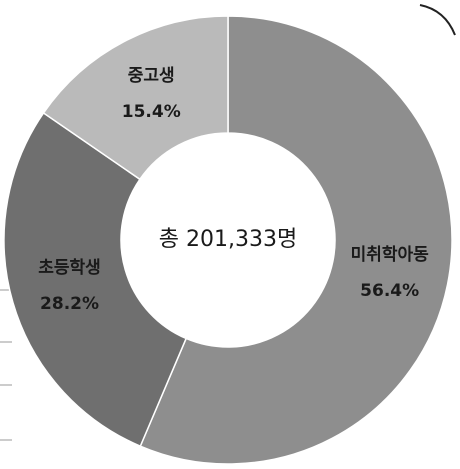  Describe the element at coordinates (437, 20) in the screenshot. I see `frame-corner` at that location.